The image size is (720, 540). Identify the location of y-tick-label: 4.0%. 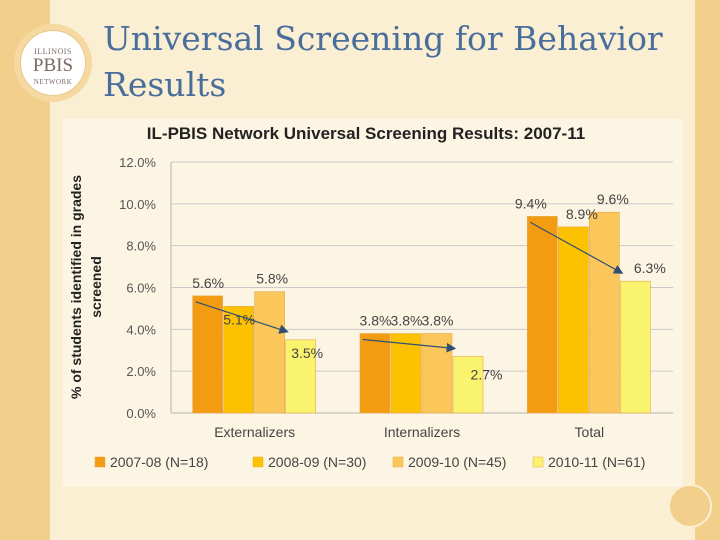
(141, 329).